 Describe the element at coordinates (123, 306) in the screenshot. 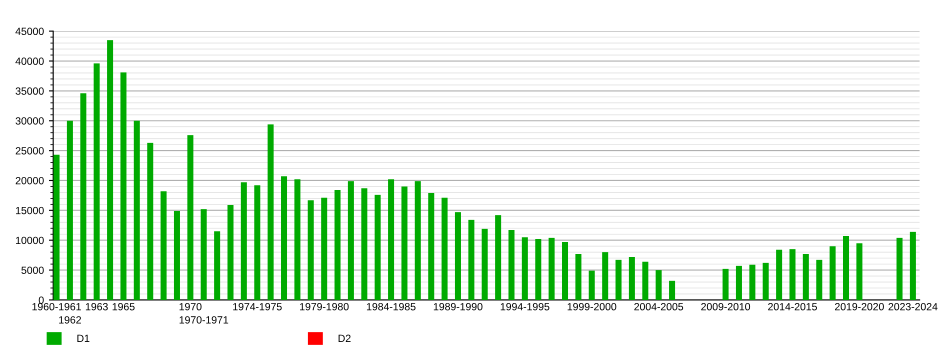

I see `x-tick-label: 1965` at that location.